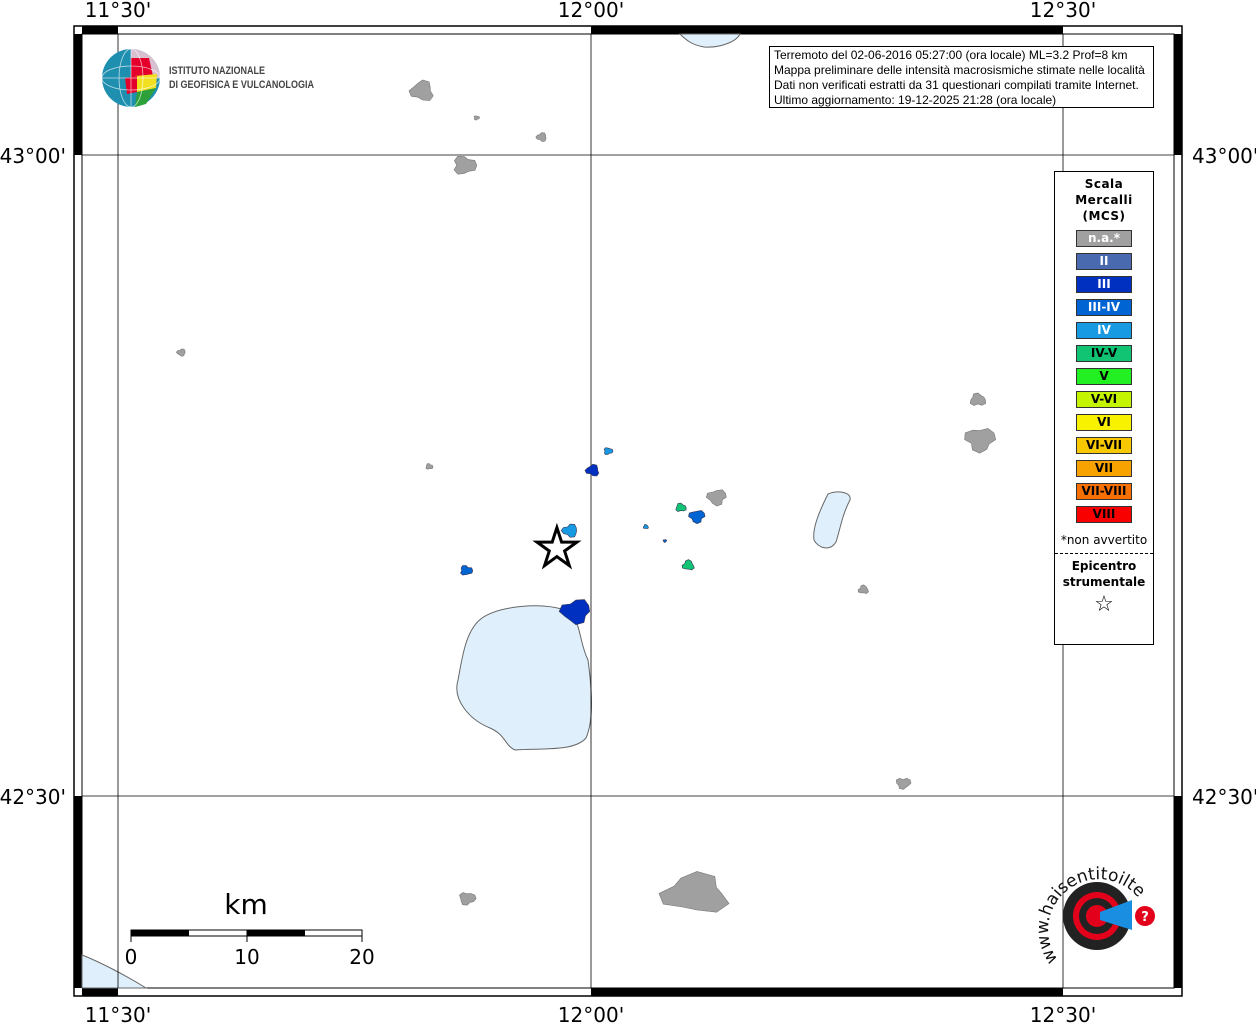 Image resolution: width=1256 pixels, height=1024 pixels. I want to click on legend-star-icon: ☆, so click(1104, 604).